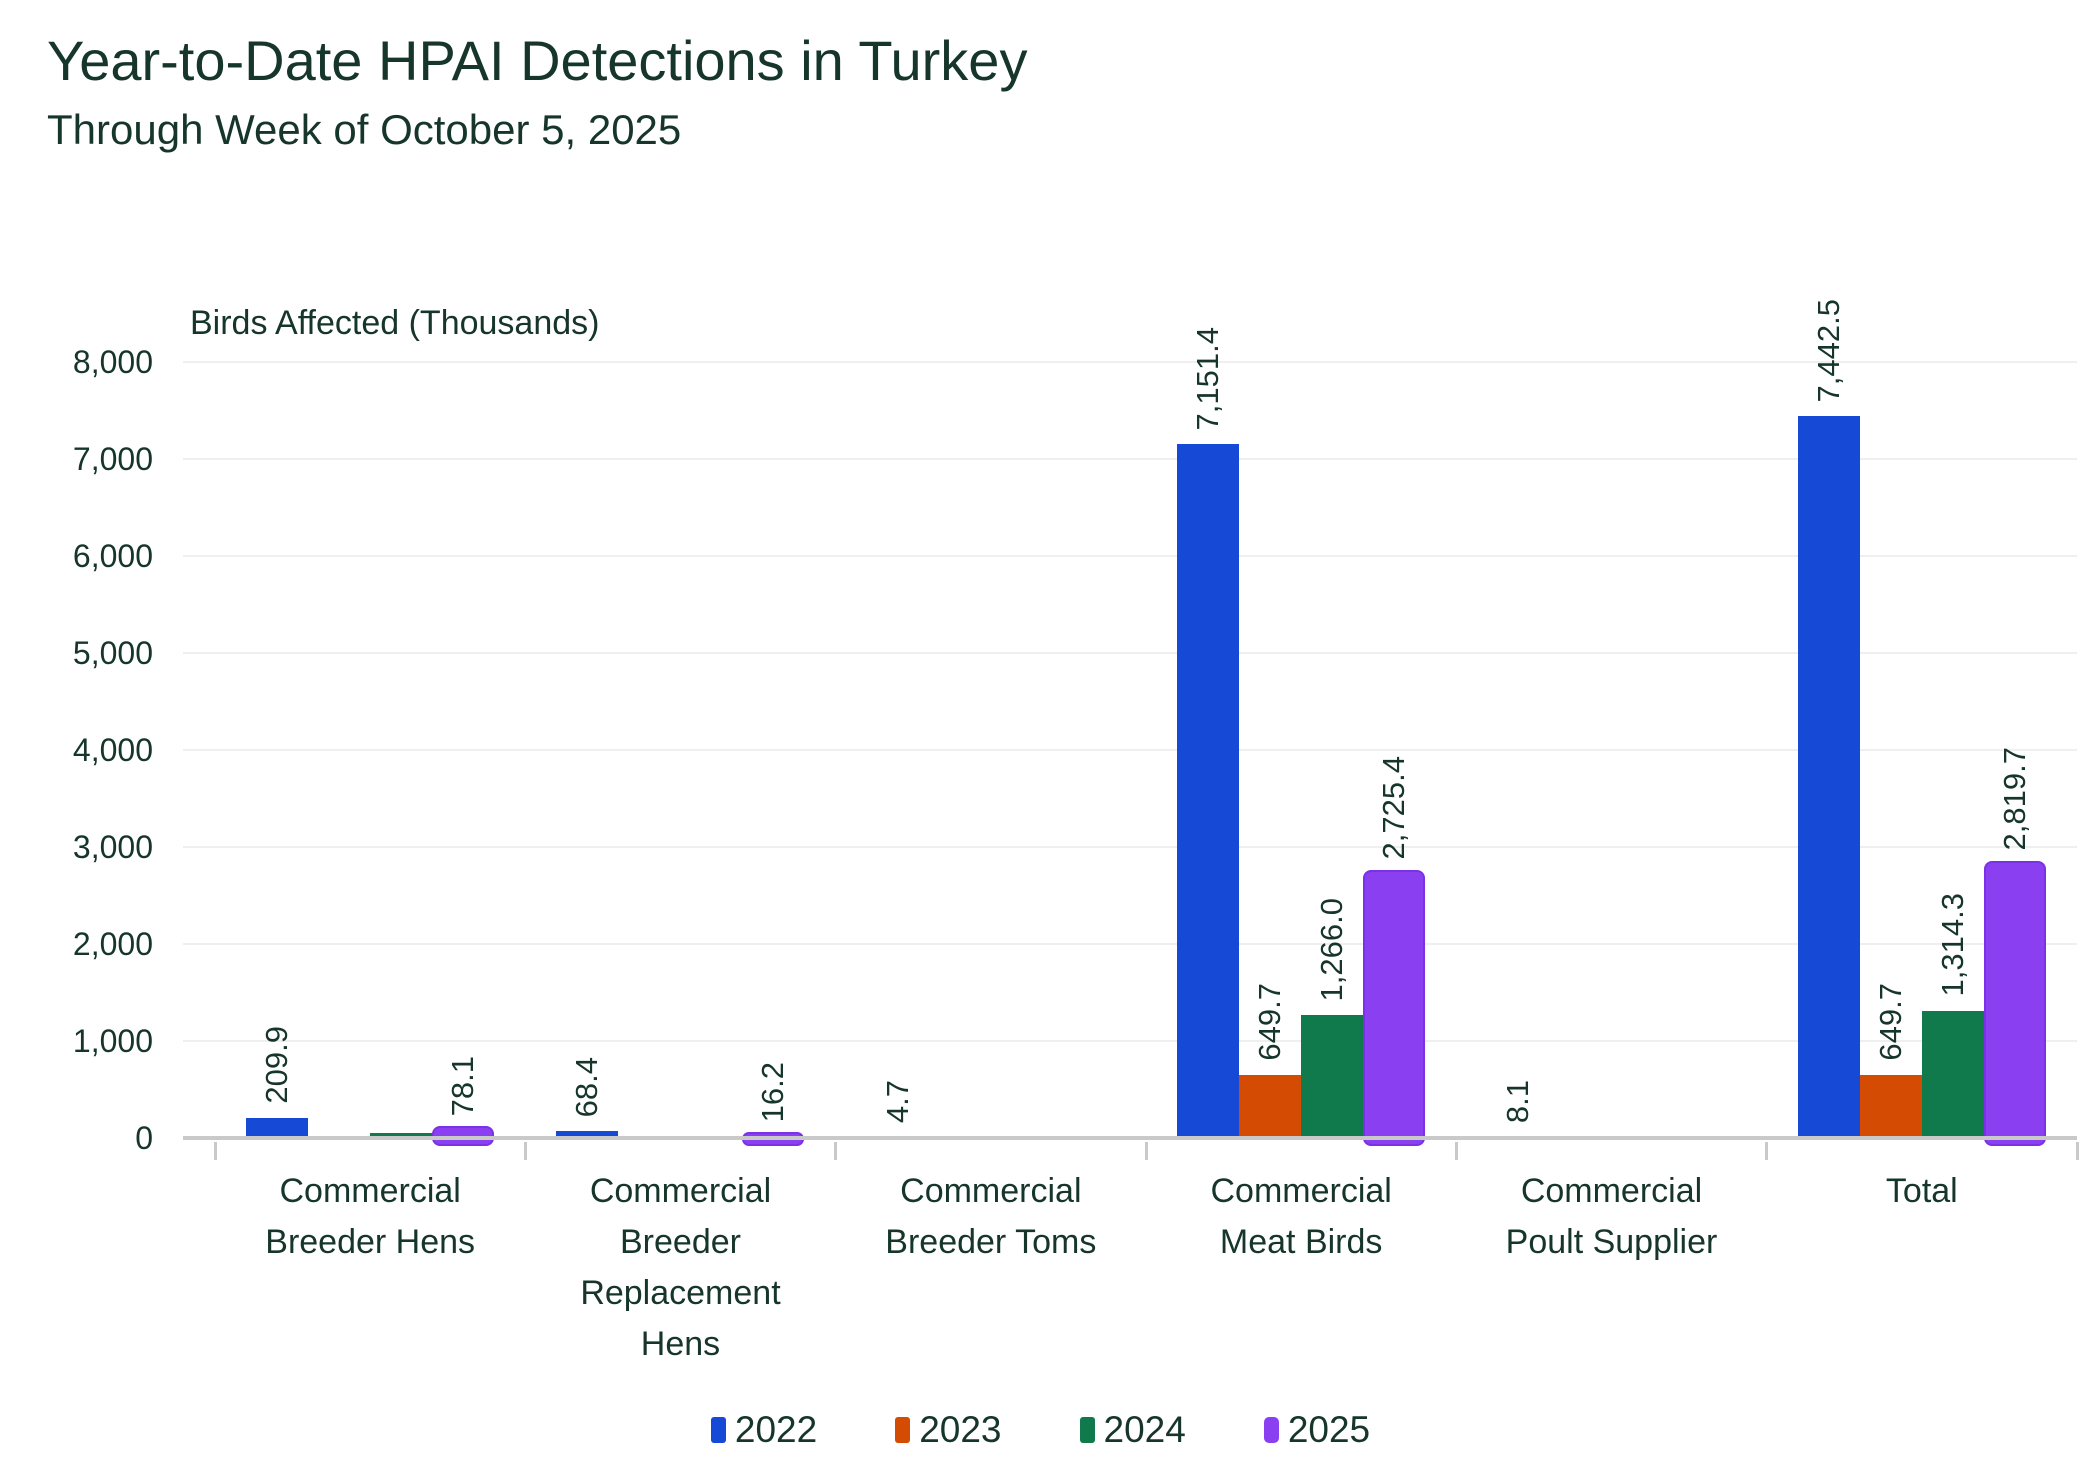 This screenshot has width=2081, height=1469. What do you see at coordinates (112, 459) in the screenshot?
I see `y-tick-label-7000: 7,000` at bounding box center [112, 459].